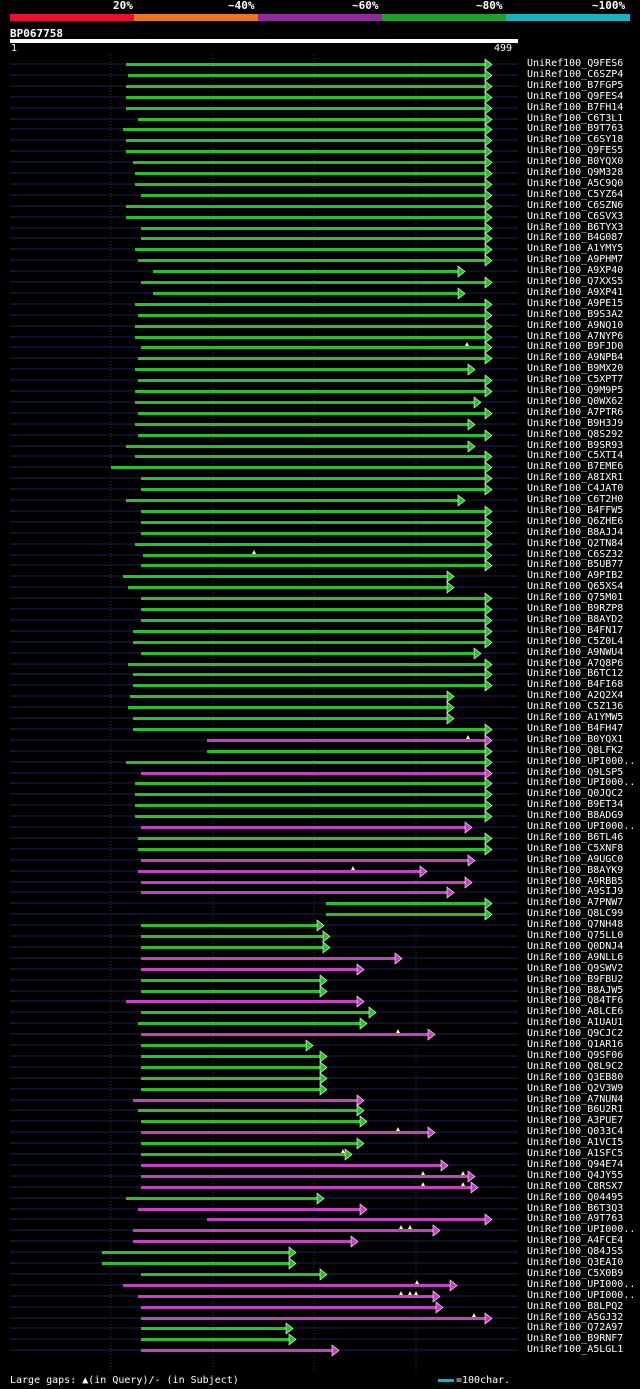  Describe the element at coordinates (575, 1088) in the screenshot. I see `hit-link: UniRef100_Q2V3W9` at that location.